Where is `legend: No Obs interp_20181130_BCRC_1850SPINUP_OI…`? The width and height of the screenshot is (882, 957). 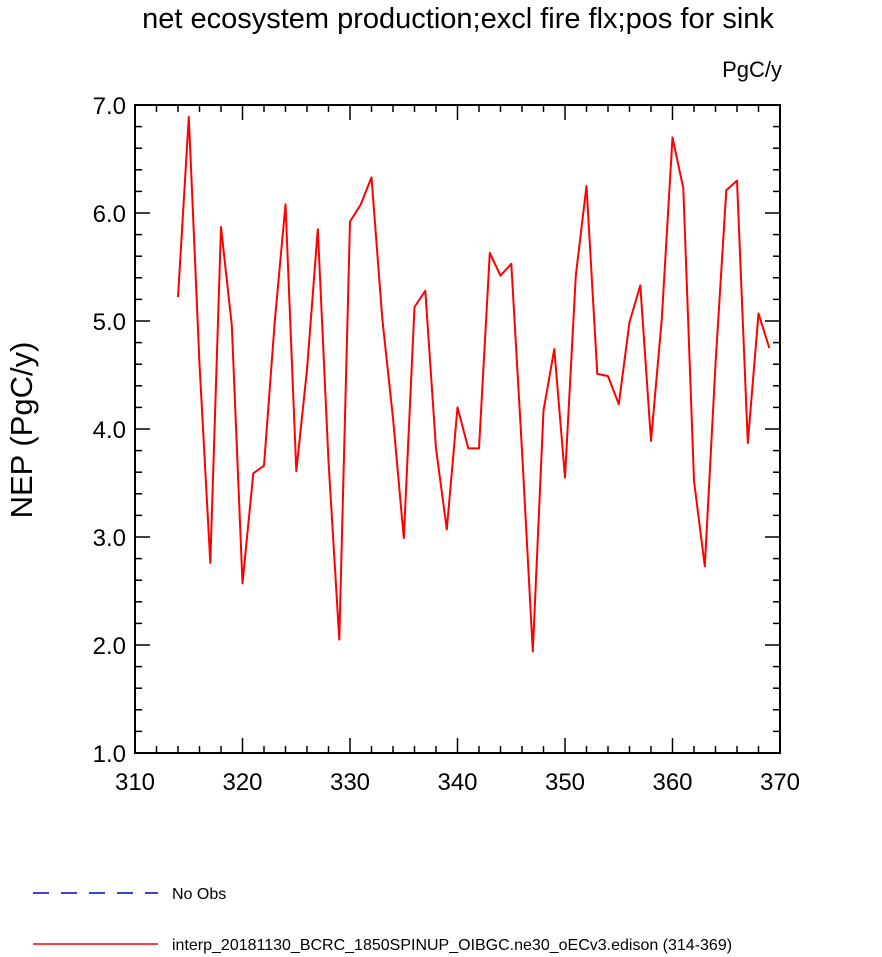 legend: No Obs interp_20181130_BCRC_1850SPINUP_OI… is located at coordinates (382, 920).